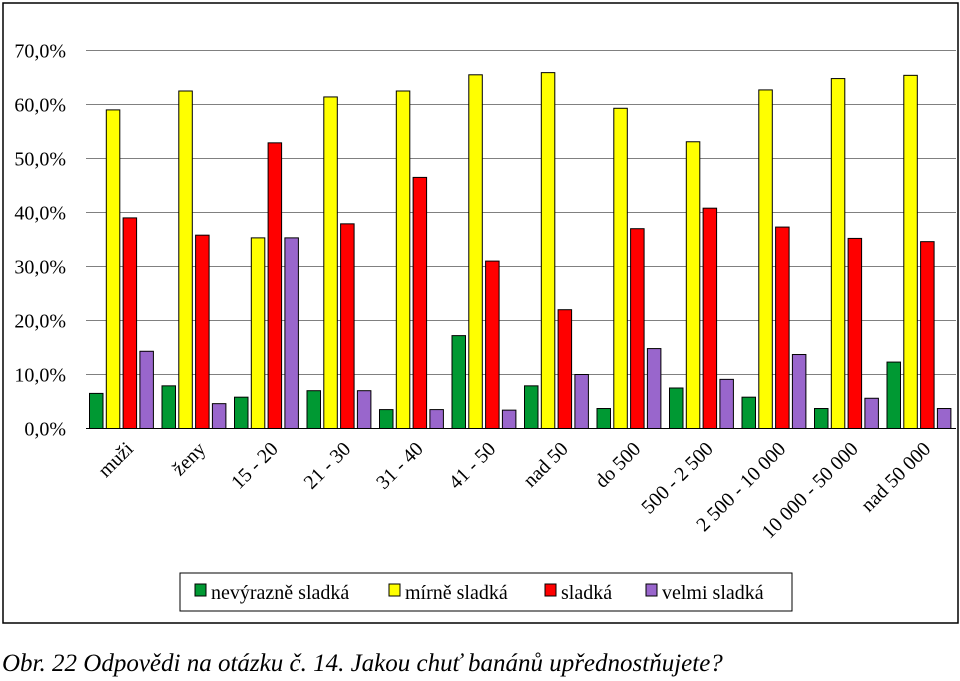 Image resolution: width=960 pixels, height=681 pixels. What do you see at coordinates (45, 430) in the screenshot?
I see `y-tick-label: 0,0%` at bounding box center [45, 430].